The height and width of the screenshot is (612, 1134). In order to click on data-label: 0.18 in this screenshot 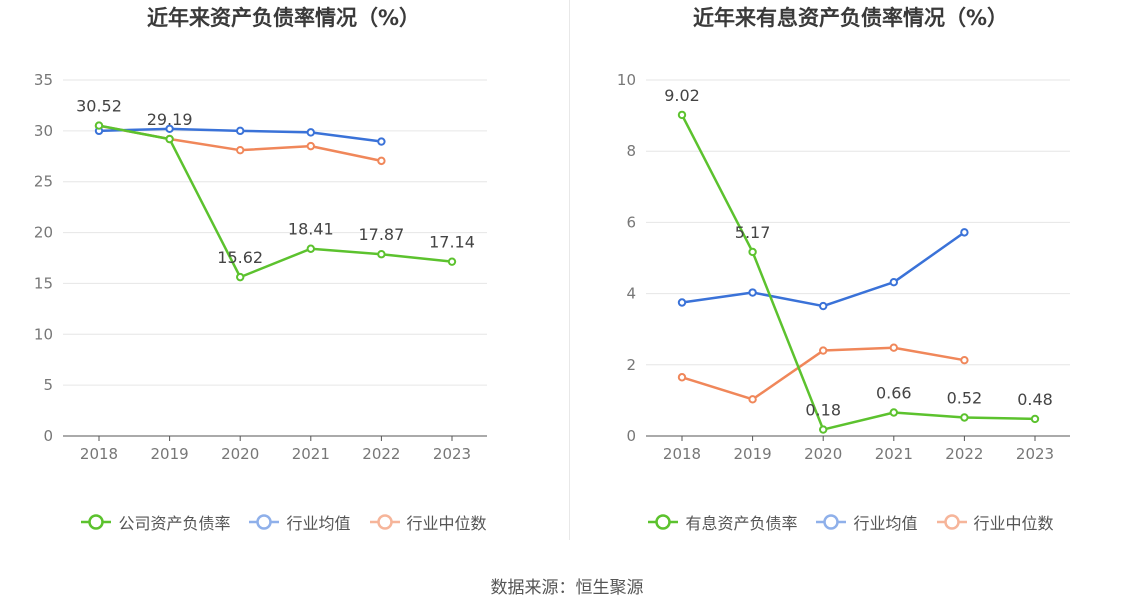, I will do `click(823, 410)`.